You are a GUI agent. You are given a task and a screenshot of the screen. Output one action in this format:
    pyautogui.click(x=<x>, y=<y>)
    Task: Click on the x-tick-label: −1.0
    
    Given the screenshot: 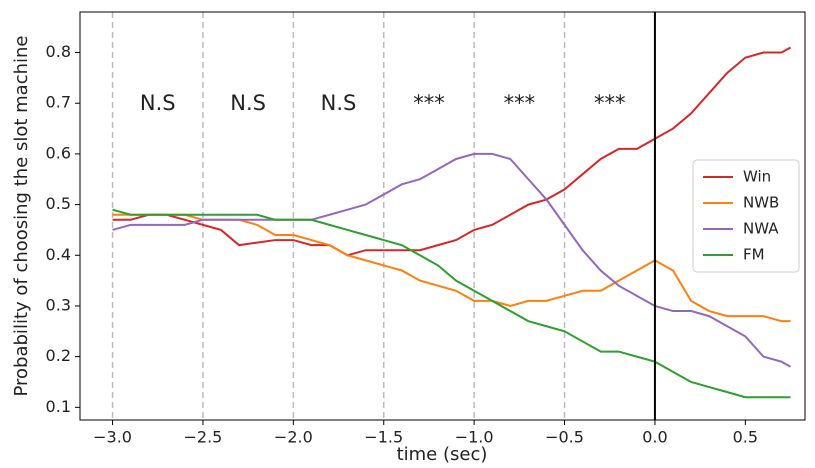 What is the action you would take?
    pyautogui.click(x=474, y=437)
    